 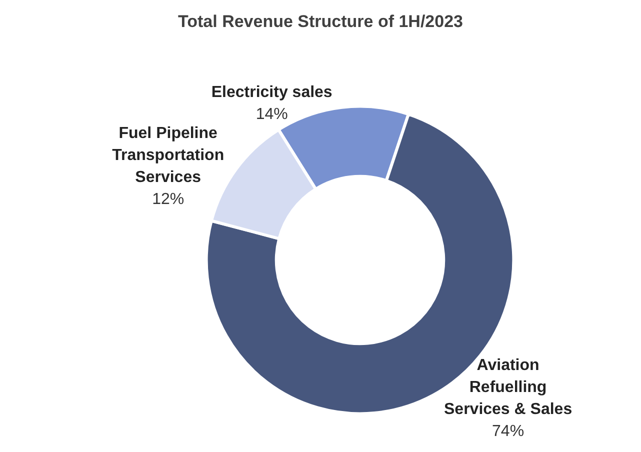 What do you see at coordinates (508, 387) in the screenshot?
I see `slice-label: Aviation Refuelling Services & Sales` at bounding box center [508, 387].